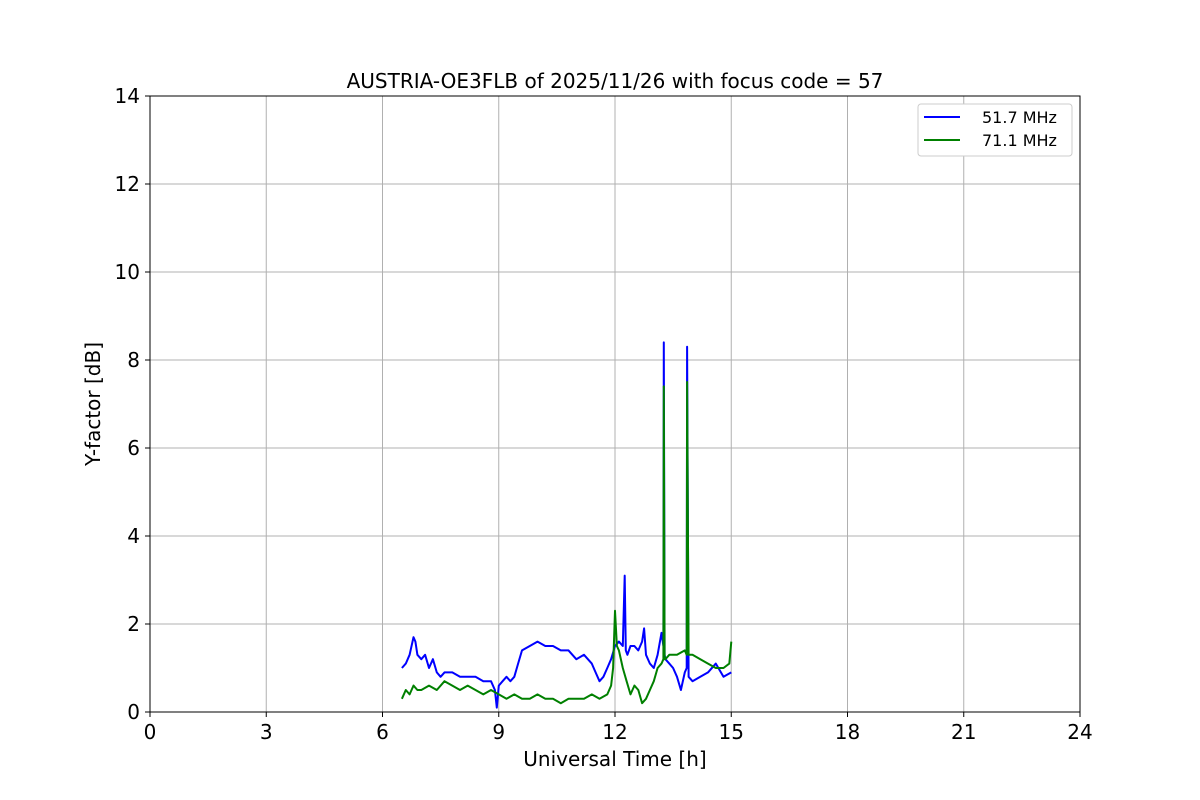 The width and height of the screenshot is (1200, 800). Describe the element at coordinates (93, 404) in the screenshot. I see `y-axis-label: Y-factor [dB]` at that location.